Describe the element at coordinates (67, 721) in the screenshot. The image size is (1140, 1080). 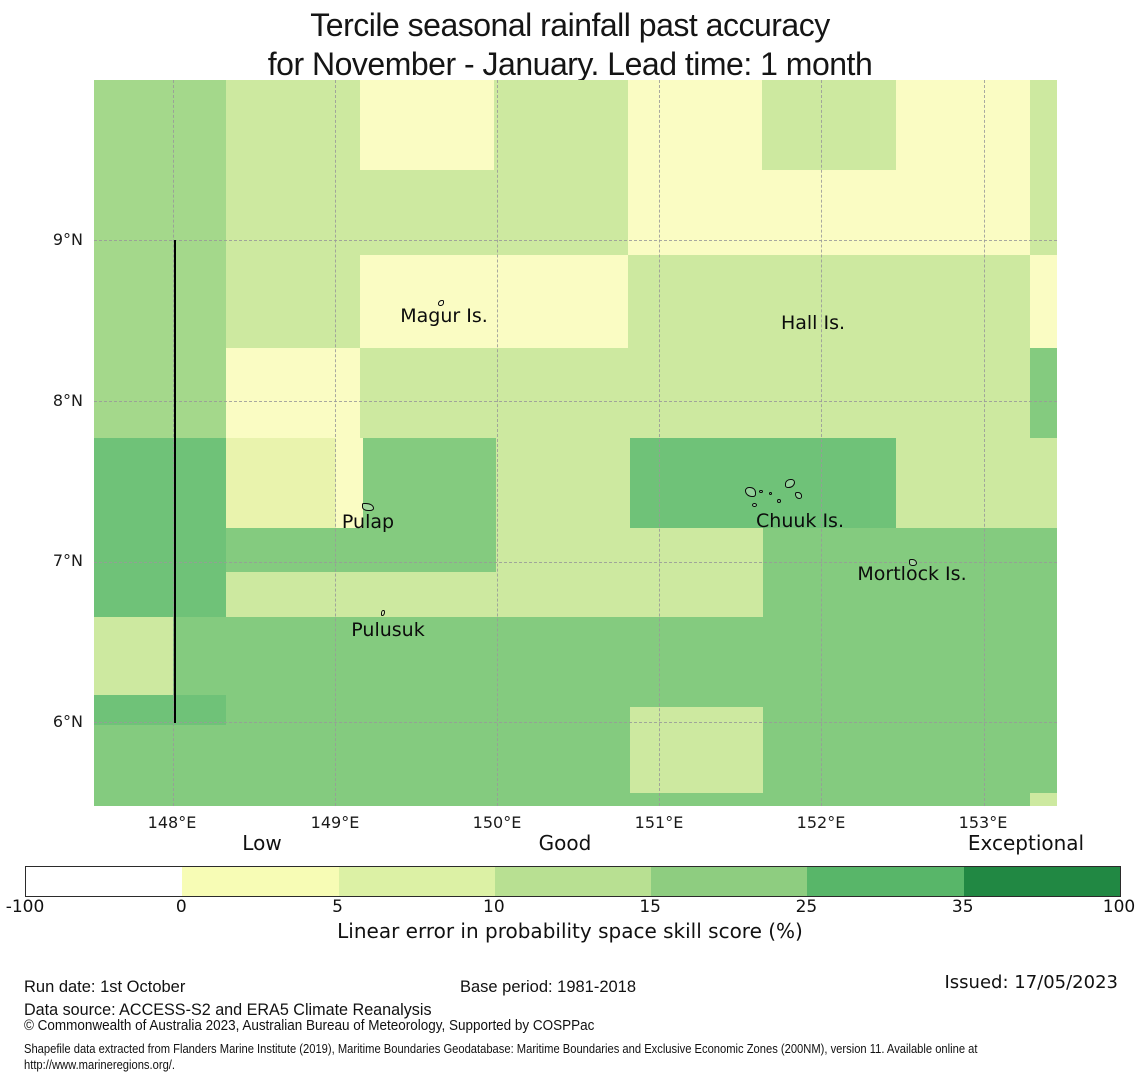
I see `y-axis-tick-label: 6°N` at that location.